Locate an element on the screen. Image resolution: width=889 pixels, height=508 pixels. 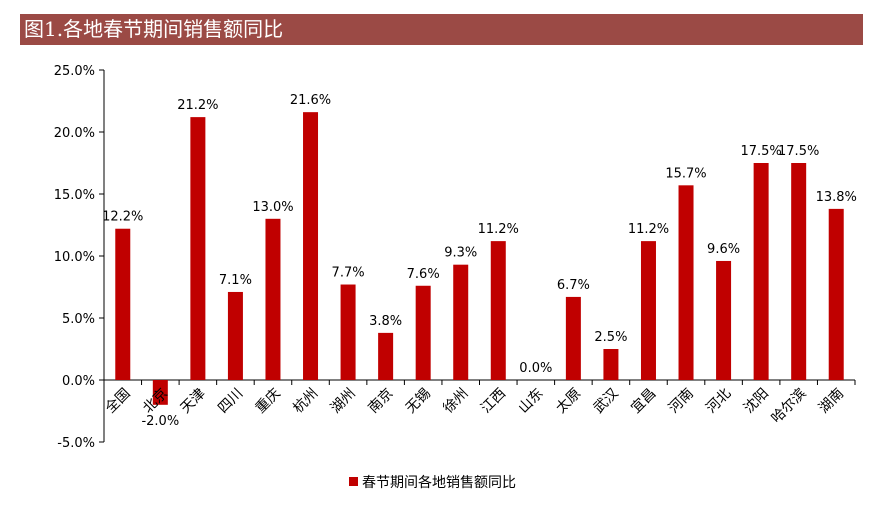
data-label: 7.6% is located at coordinates (423, 274).